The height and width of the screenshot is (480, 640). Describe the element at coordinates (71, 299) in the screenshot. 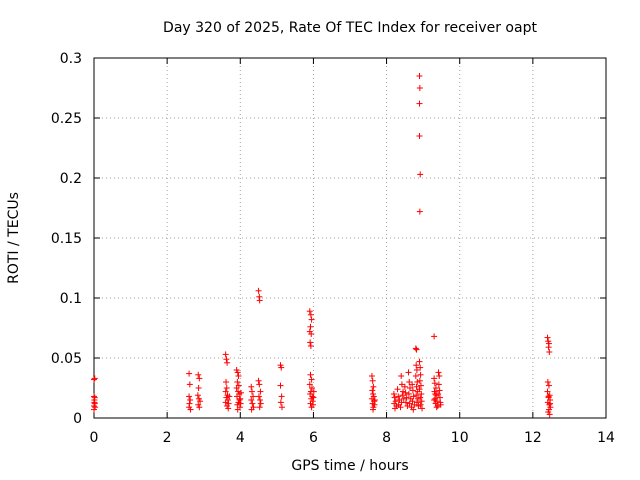

I see `y-tick-label: 0.1` at that location.